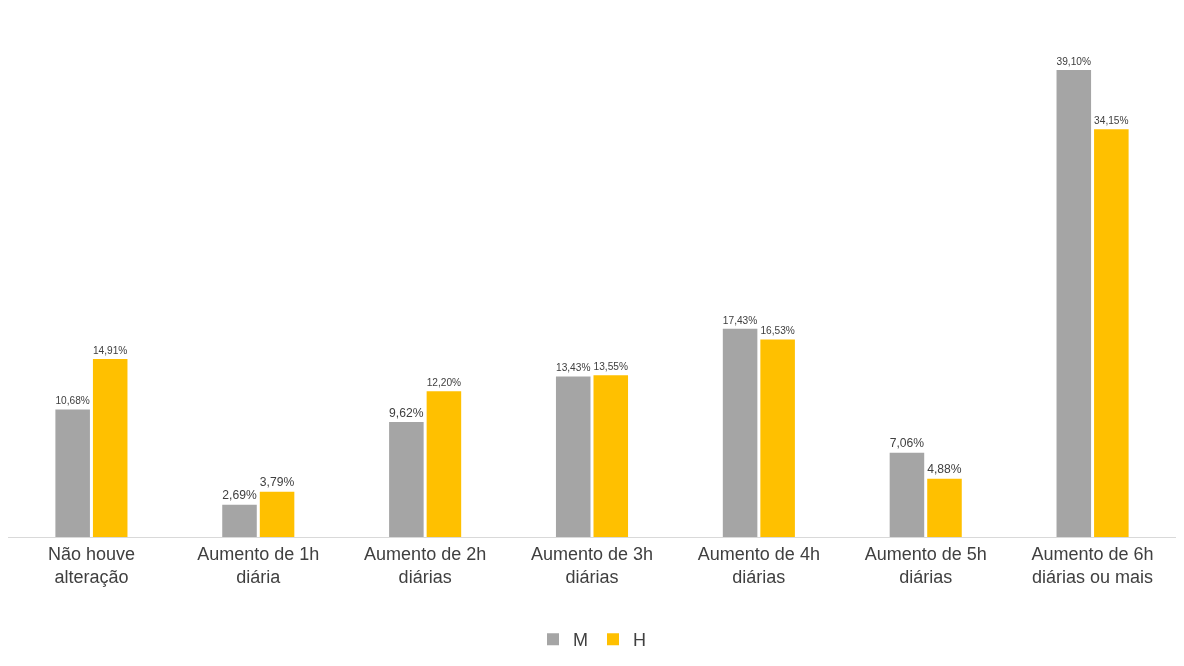  What do you see at coordinates (925, 565) in the screenshot?
I see `x-tick-label: Aumento de 5h diárias` at bounding box center [925, 565].